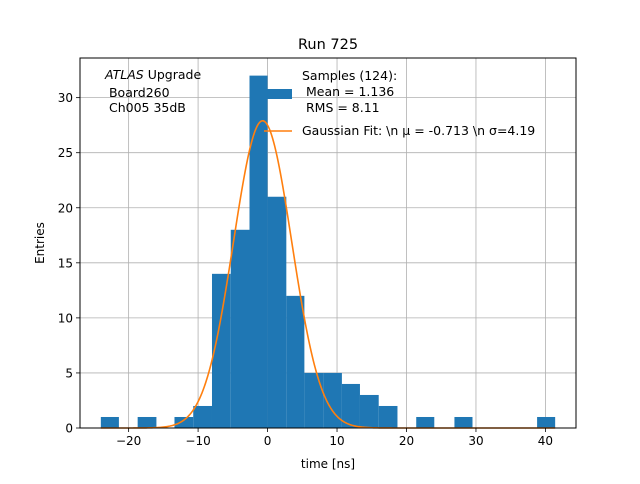  Describe the element at coordinates (65, 208) in the screenshot. I see `y-tick-label: 20` at that location.